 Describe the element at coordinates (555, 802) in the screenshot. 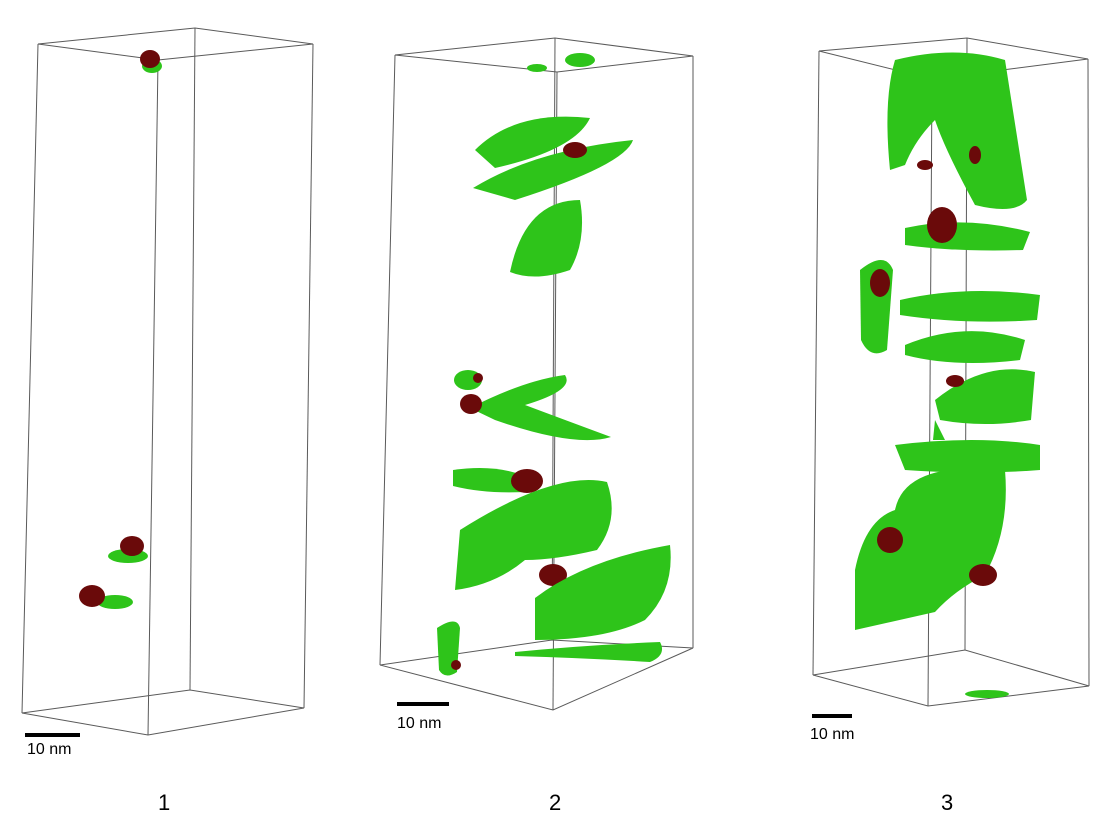

I see `panel-number-2: 2` at that location.